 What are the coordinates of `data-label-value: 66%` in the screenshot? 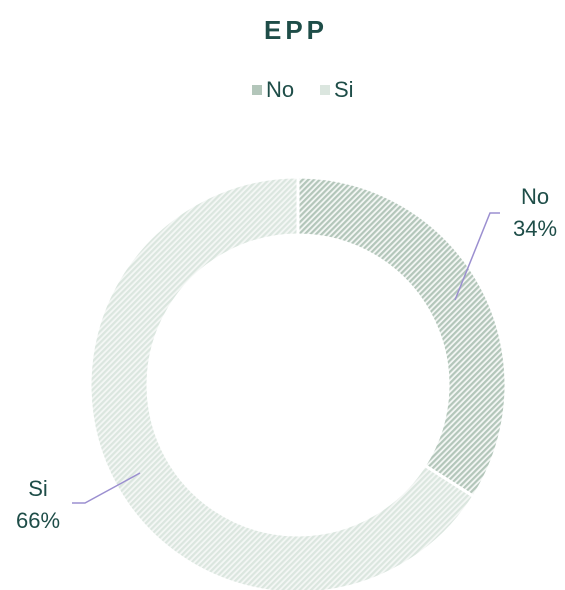 It's located at (38, 520).